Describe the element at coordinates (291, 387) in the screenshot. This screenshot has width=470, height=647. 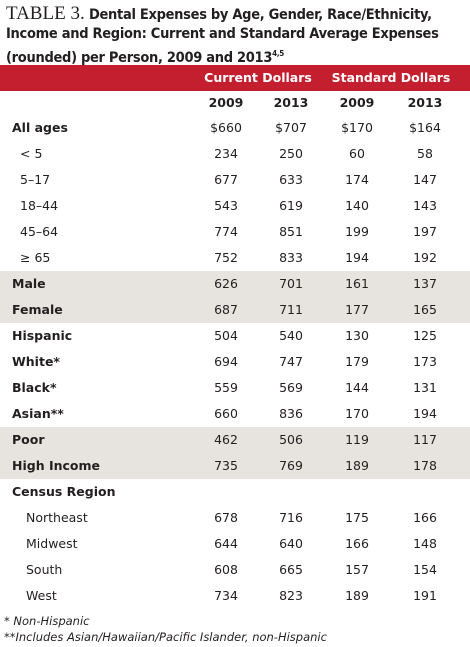
I see `value: 569` at that location.